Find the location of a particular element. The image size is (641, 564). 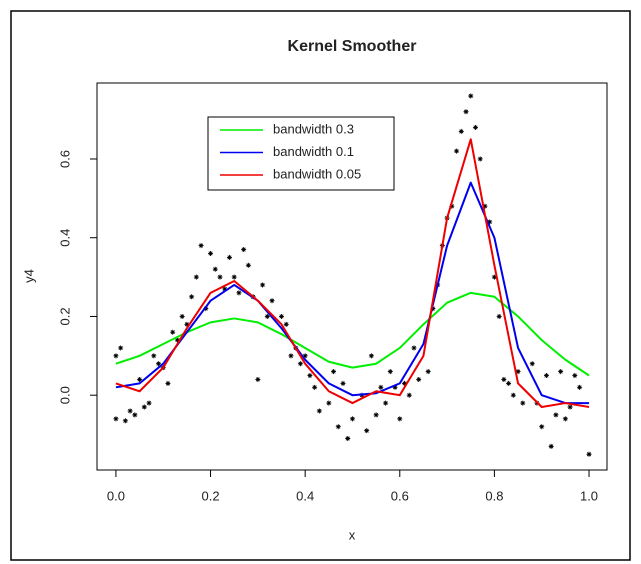

y-tick-label: 0.6 is located at coordinates (64, 159).